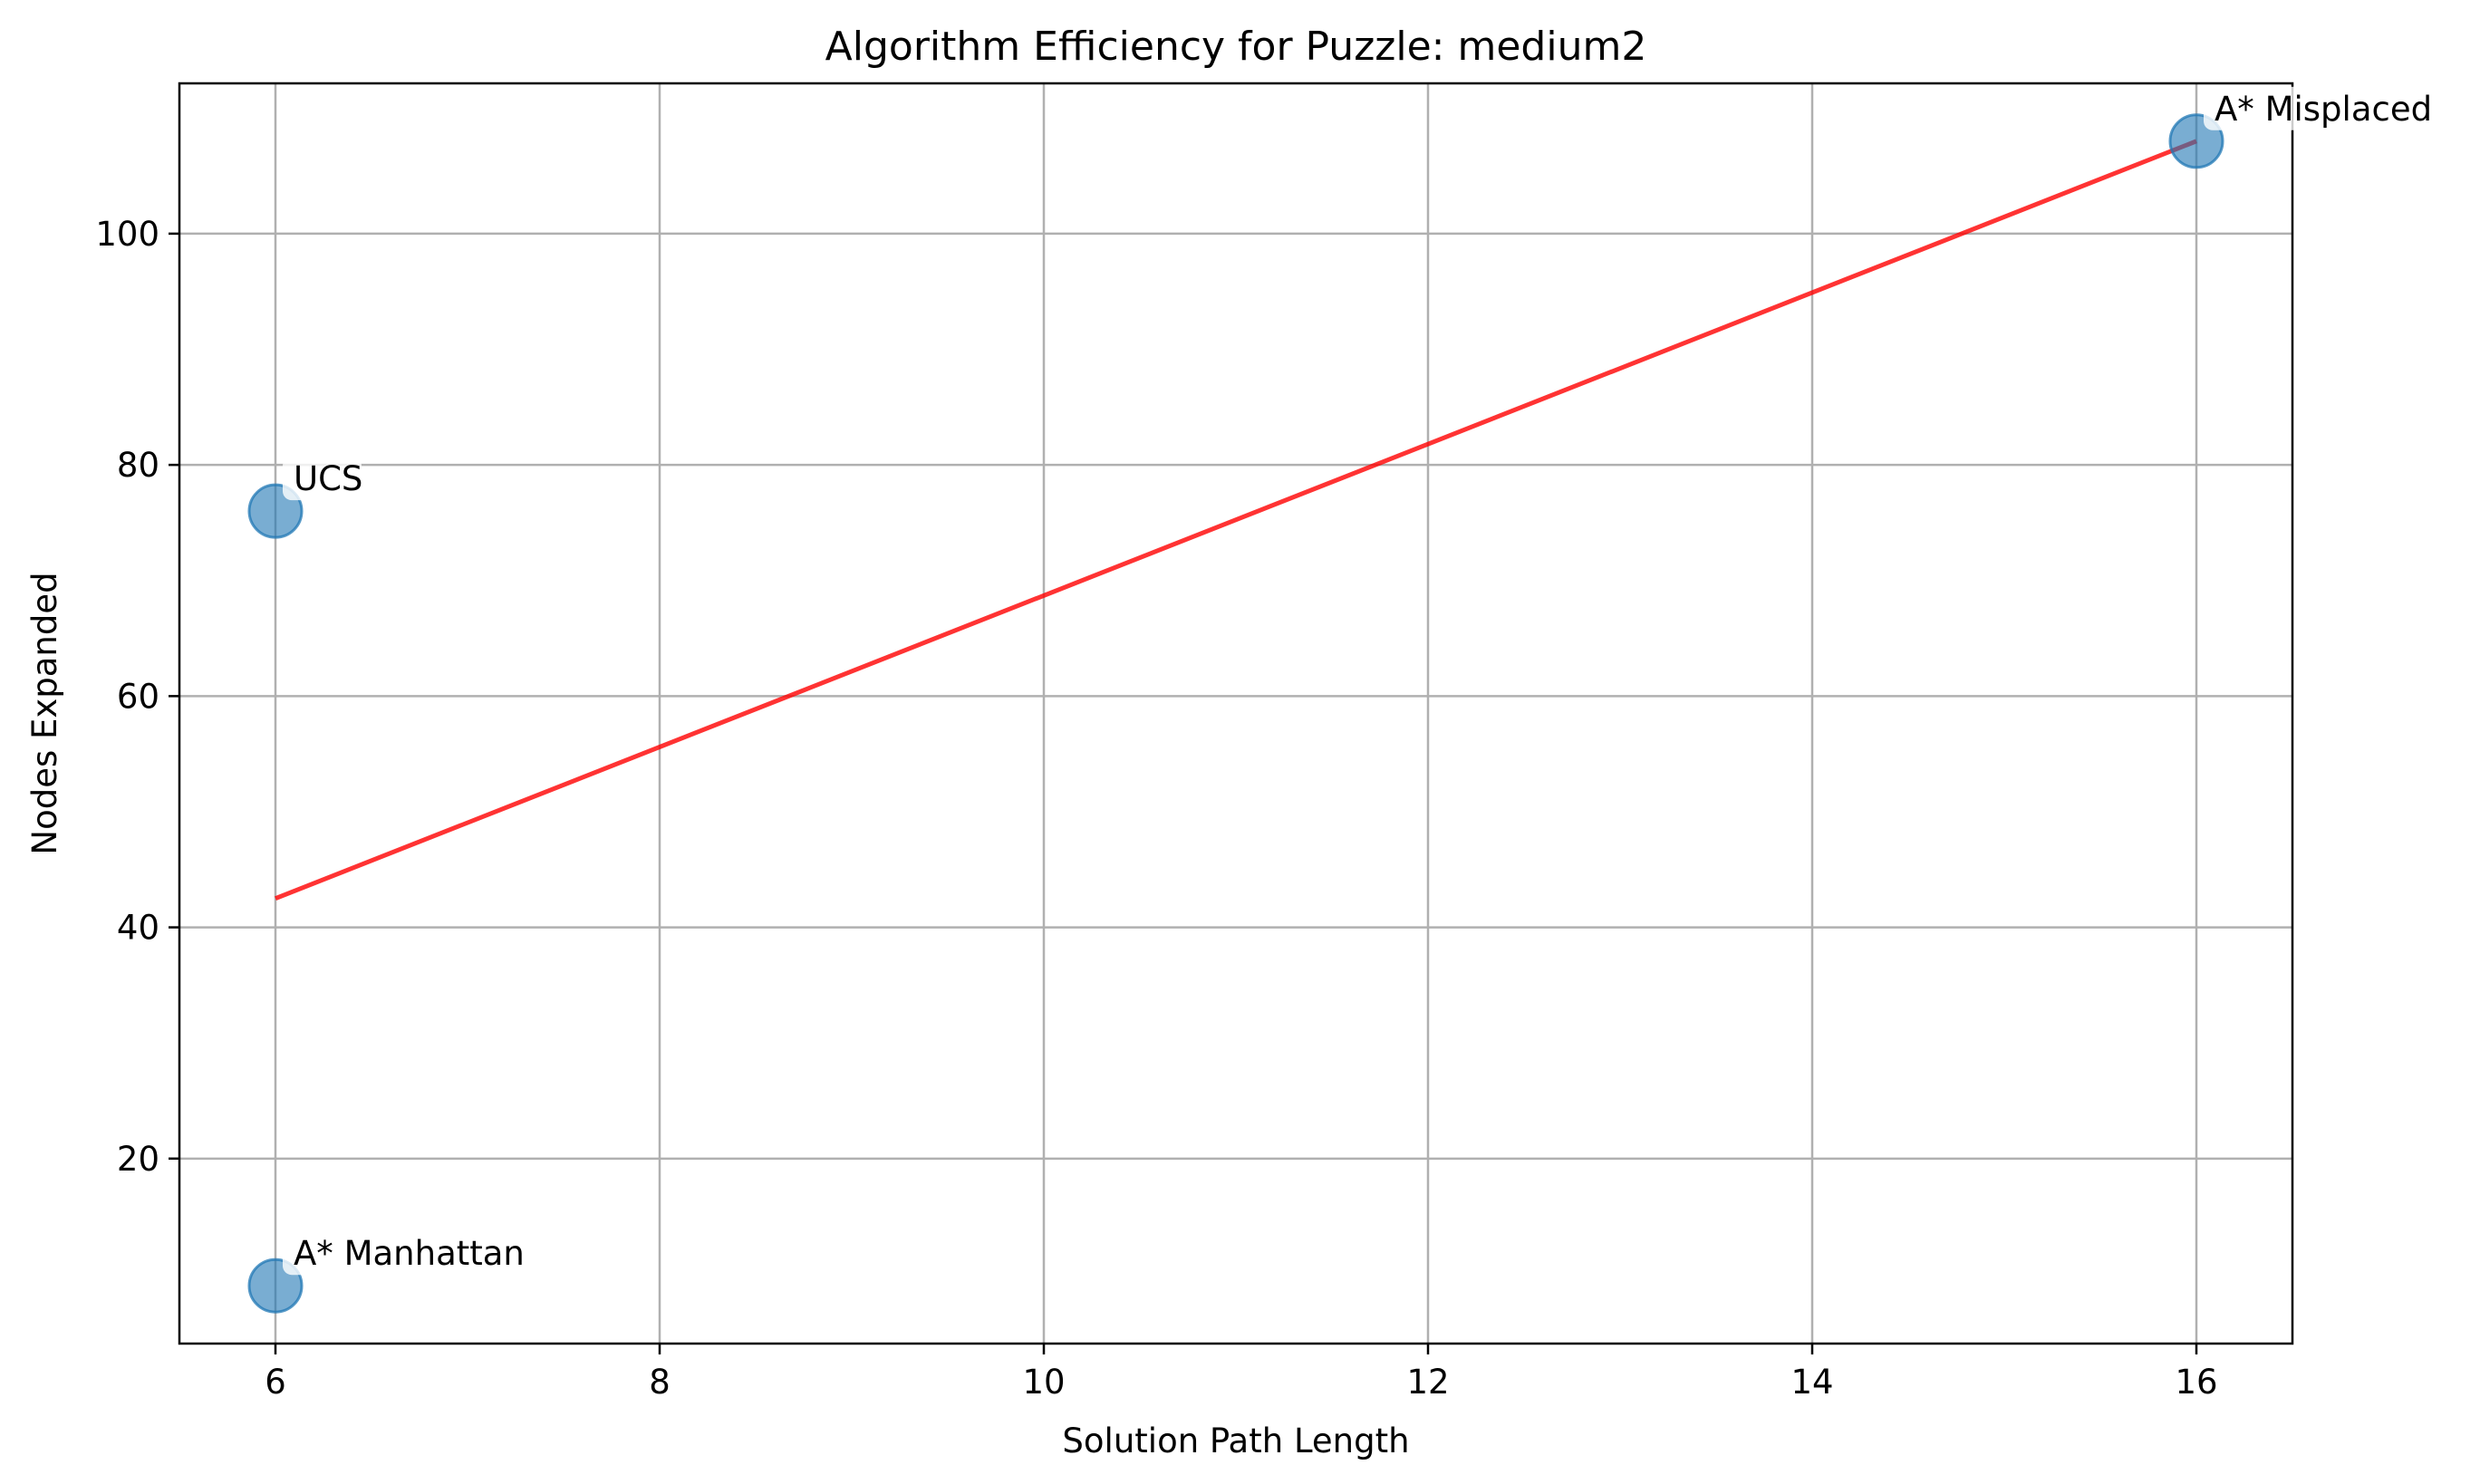 This screenshot has height=1484, width=2480. I want to click on point-label: A* Misplaced, so click(2323, 110).